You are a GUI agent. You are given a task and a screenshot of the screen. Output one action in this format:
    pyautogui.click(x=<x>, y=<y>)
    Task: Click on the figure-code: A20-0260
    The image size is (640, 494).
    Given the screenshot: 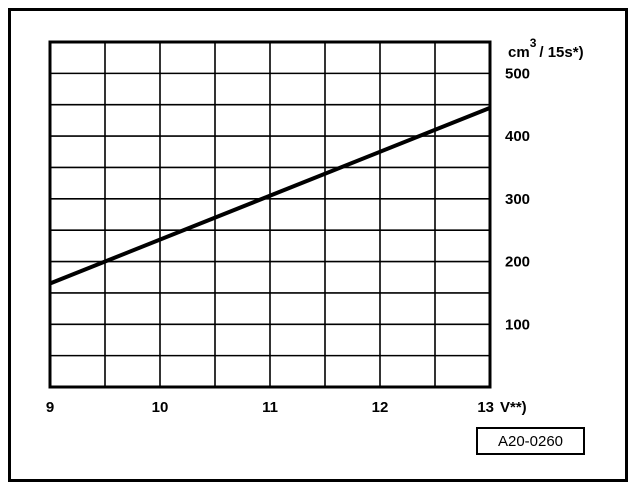 What is the action you would take?
    pyautogui.click(x=530, y=441)
    